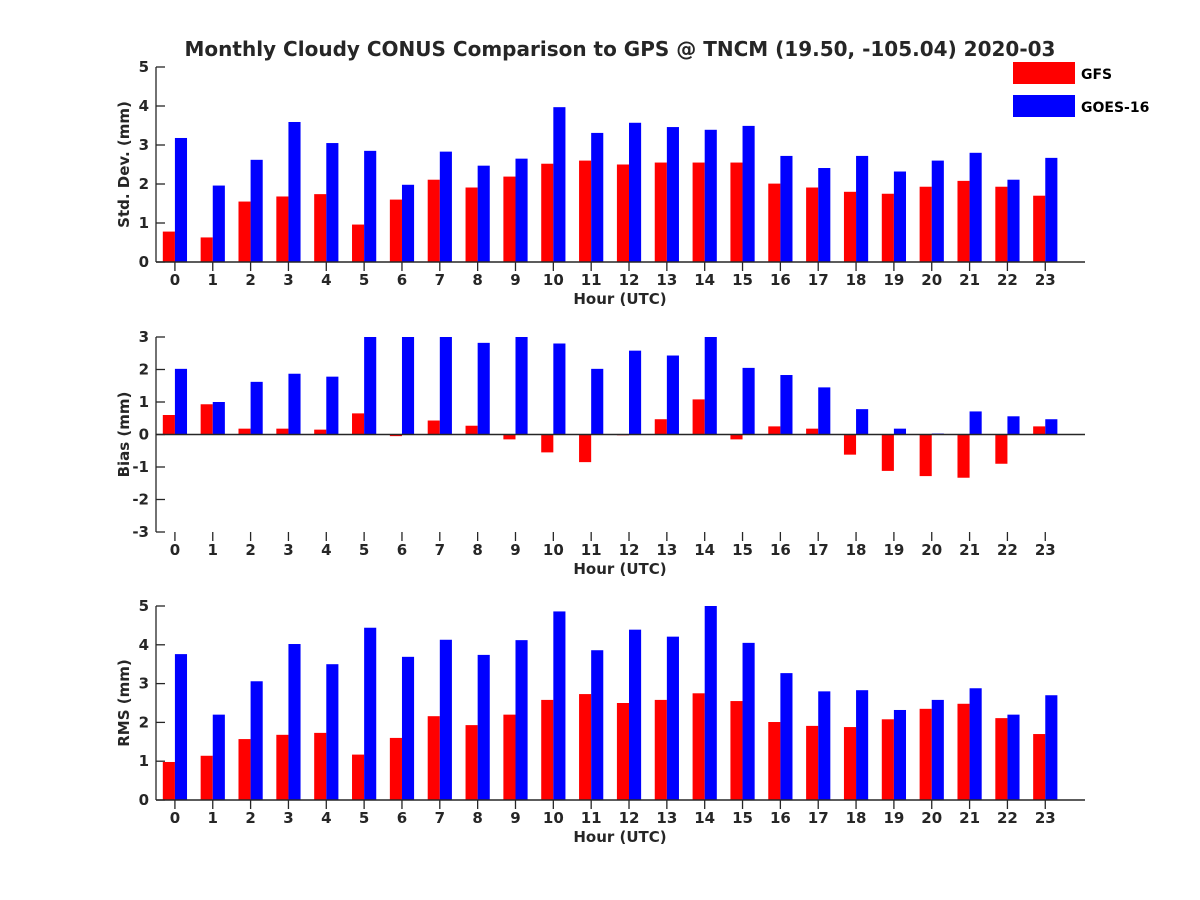 The height and width of the screenshot is (900, 1200). I want to click on x-tick-label: 5, so click(364, 550).